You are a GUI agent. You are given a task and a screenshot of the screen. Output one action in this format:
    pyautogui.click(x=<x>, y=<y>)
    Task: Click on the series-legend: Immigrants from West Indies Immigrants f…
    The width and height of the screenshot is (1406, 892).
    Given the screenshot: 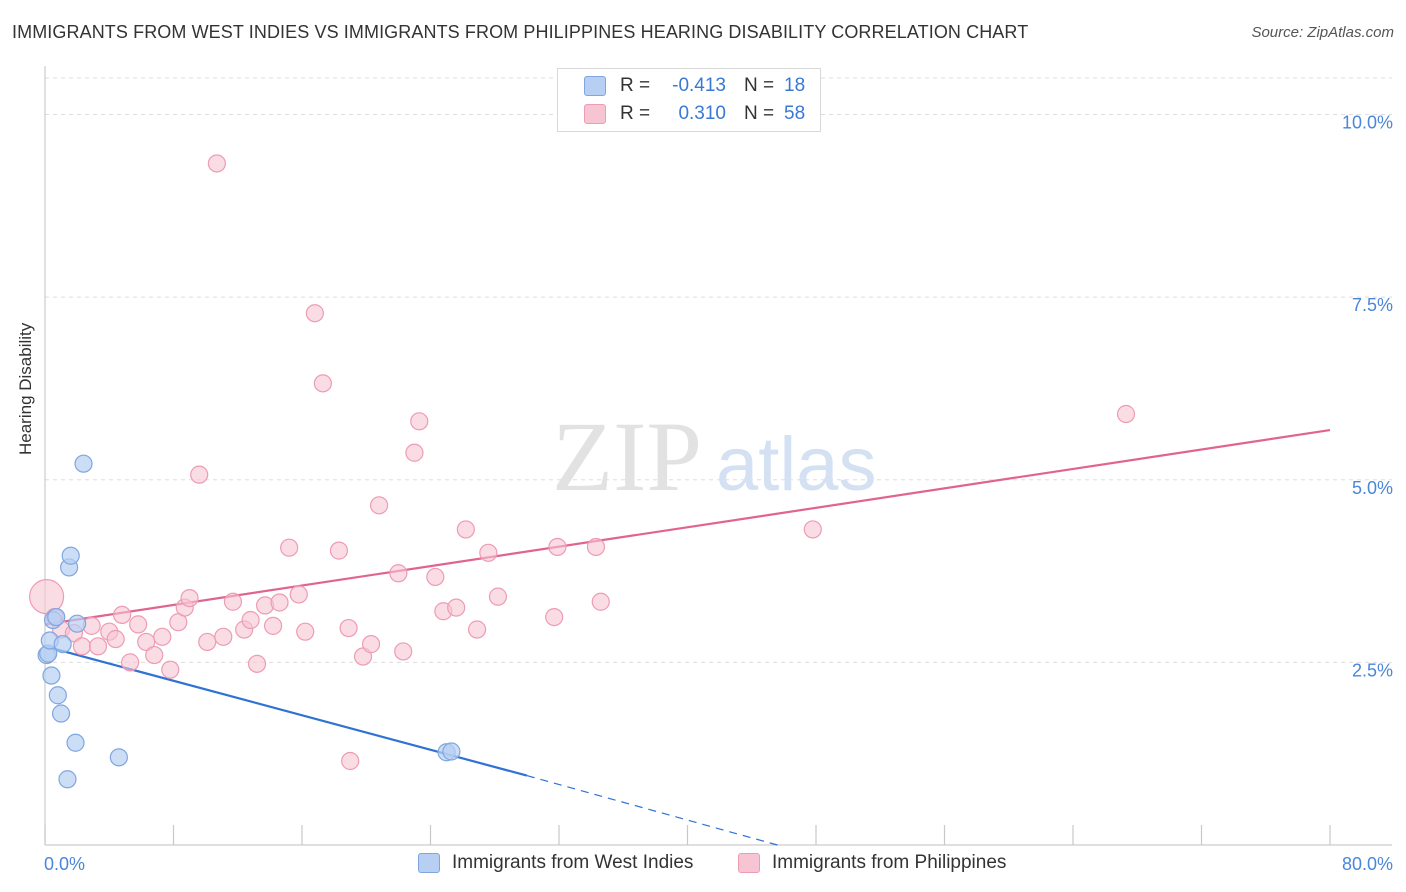 What is the action you would take?
    pyautogui.click(x=703, y=865)
    